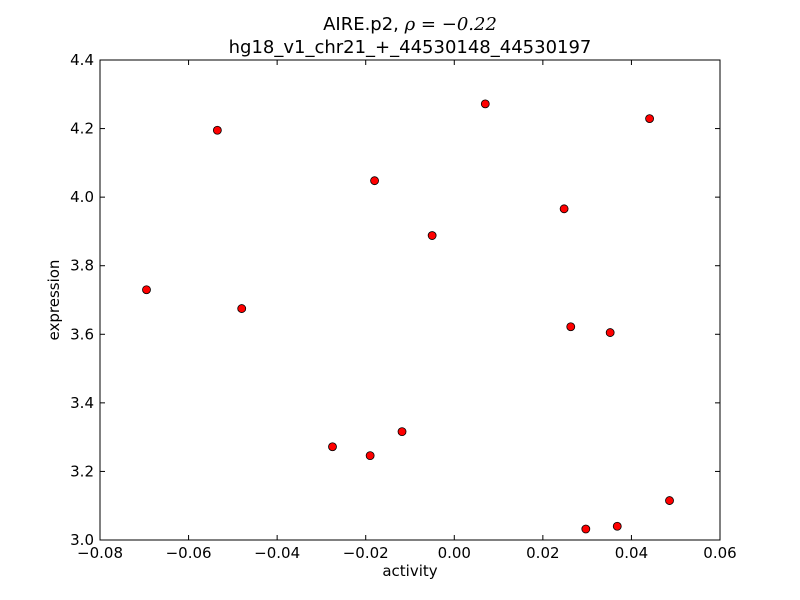  Describe the element at coordinates (82, 60) in the screenshot. I see `y-tick-label: 4.4` at that location.